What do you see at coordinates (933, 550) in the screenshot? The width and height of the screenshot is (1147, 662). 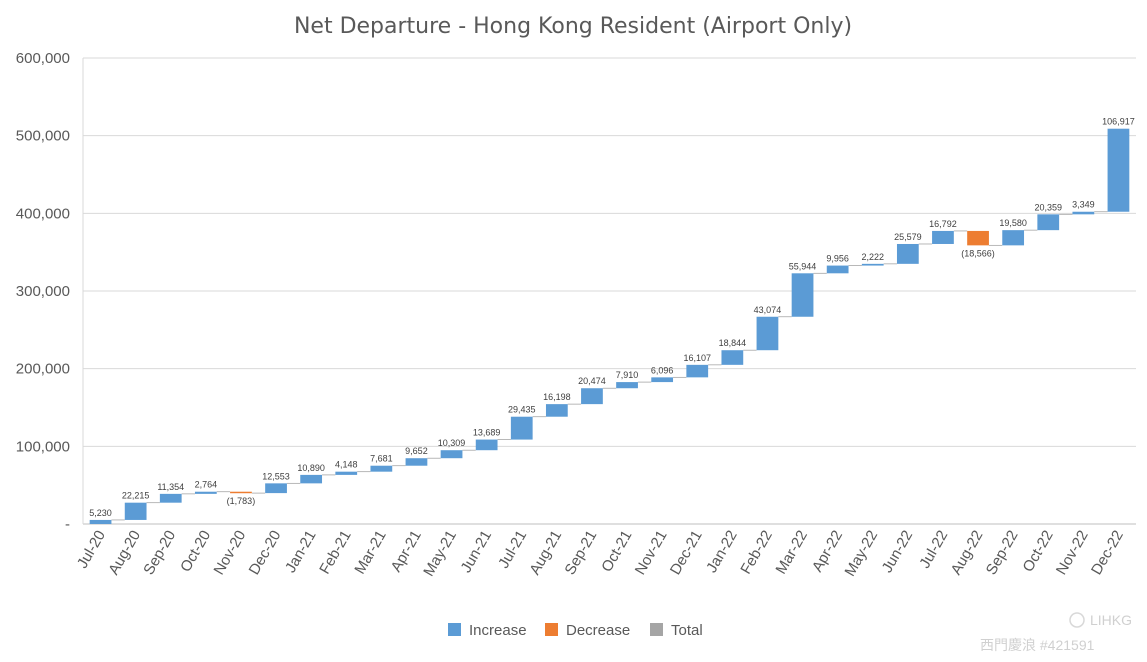 I see `x-tick-label: Jul-22` at bounding box center [933, 550].